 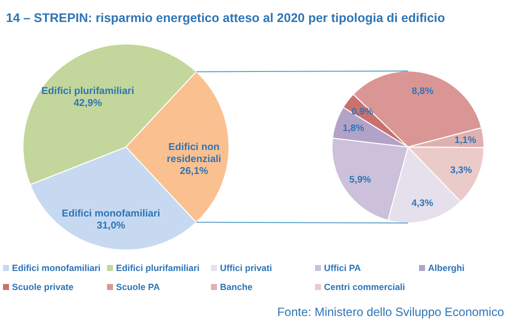 What do you see at coordinates (390, 312) in the screenshot?
I see `source-note: Fonte: Ministero dello Sviluppo Economico` at bounding box center [390, 312].